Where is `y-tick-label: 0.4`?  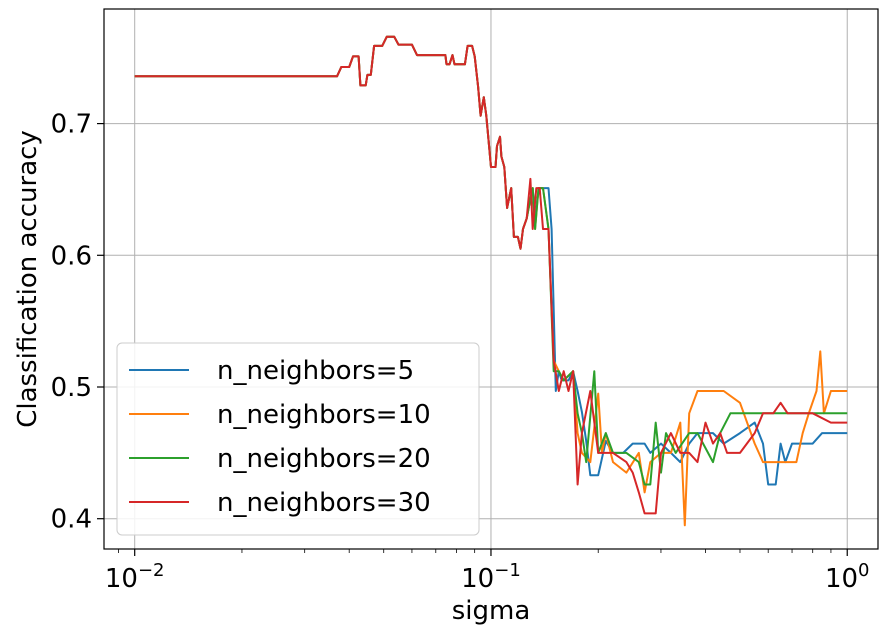 y-tick-label: 0.4 is located at coordinates (71, 520).